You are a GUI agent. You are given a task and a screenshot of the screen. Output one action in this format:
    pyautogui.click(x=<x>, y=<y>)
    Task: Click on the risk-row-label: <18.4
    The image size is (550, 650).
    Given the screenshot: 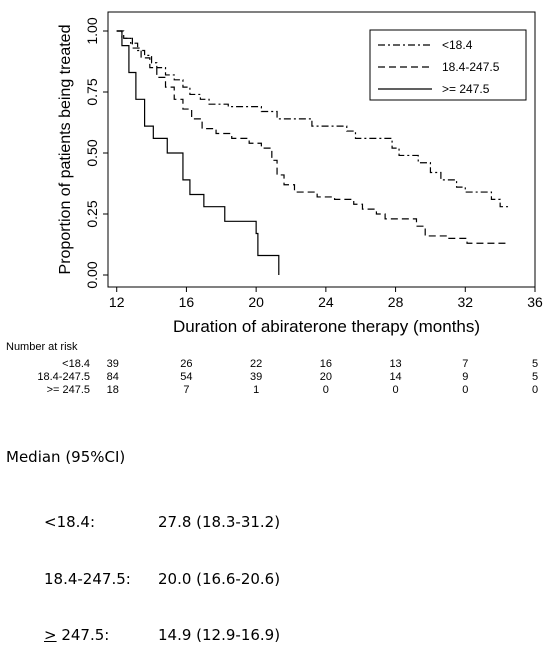 What is the action you would take?
    pyautogui.click(x=76, y=364)
    